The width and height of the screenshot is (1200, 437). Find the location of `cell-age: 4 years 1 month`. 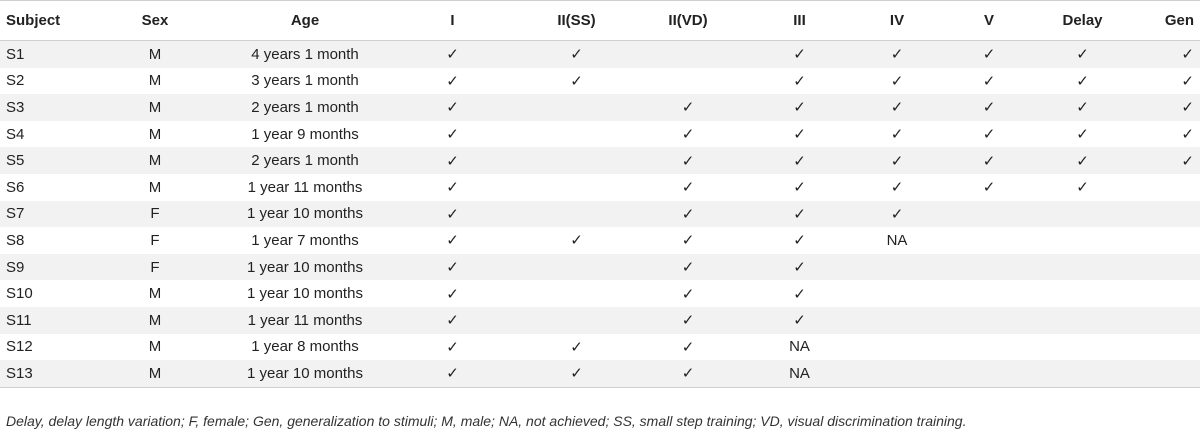

cell-age: 4 years 1 month is located at coordinates (305, 54).